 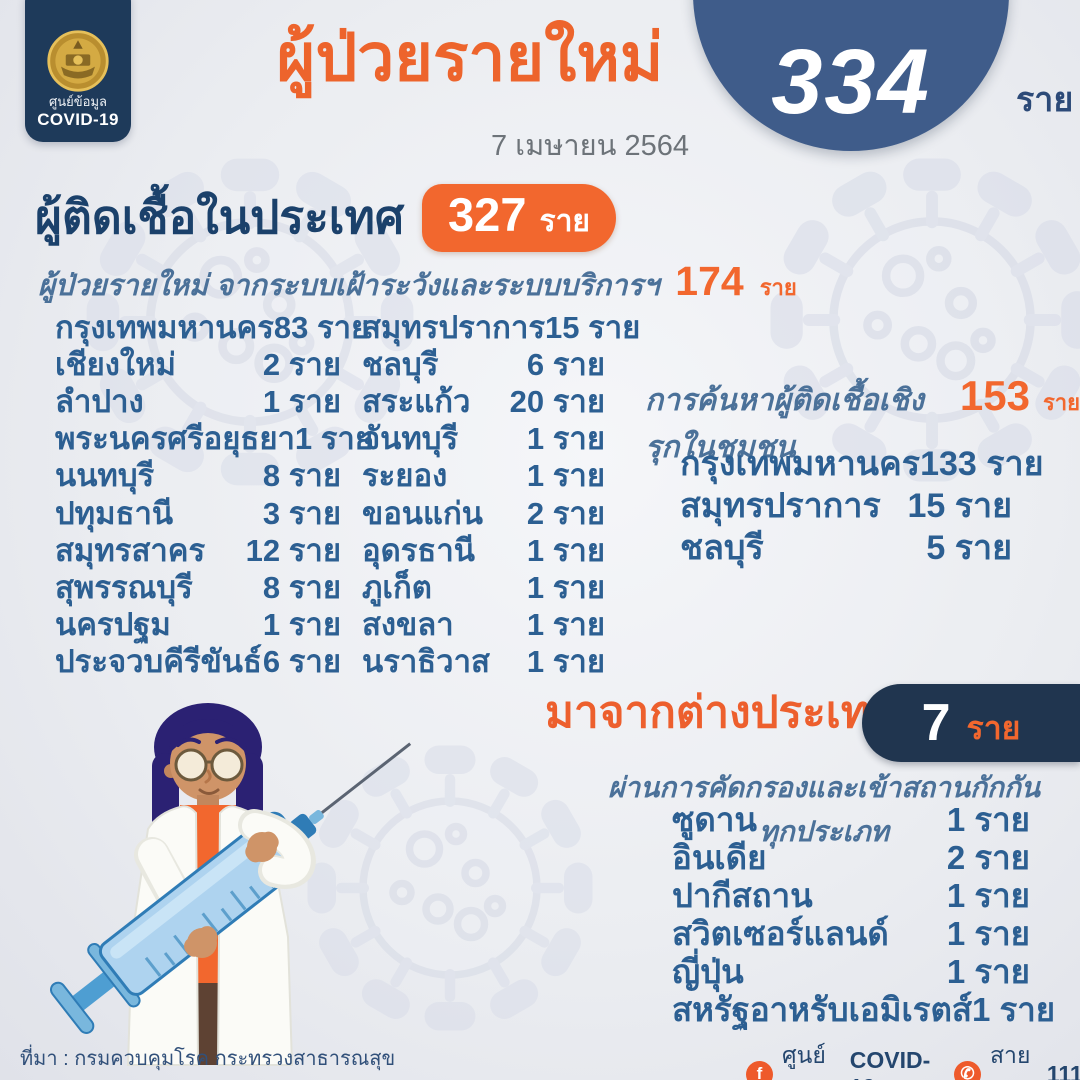 What do you see at coordinates (1063, 1070) in the screenshot?
I see `hotline-number: 1111` at bounding box center [1063, 1070].